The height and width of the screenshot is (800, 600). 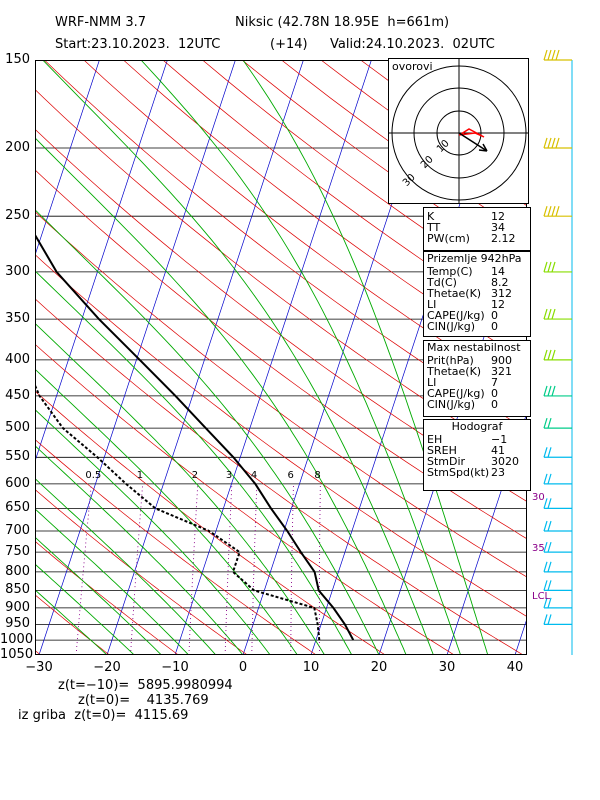 I want to click on instability-row: CAPE(J/kg) 0, so click(x=477, y=393).